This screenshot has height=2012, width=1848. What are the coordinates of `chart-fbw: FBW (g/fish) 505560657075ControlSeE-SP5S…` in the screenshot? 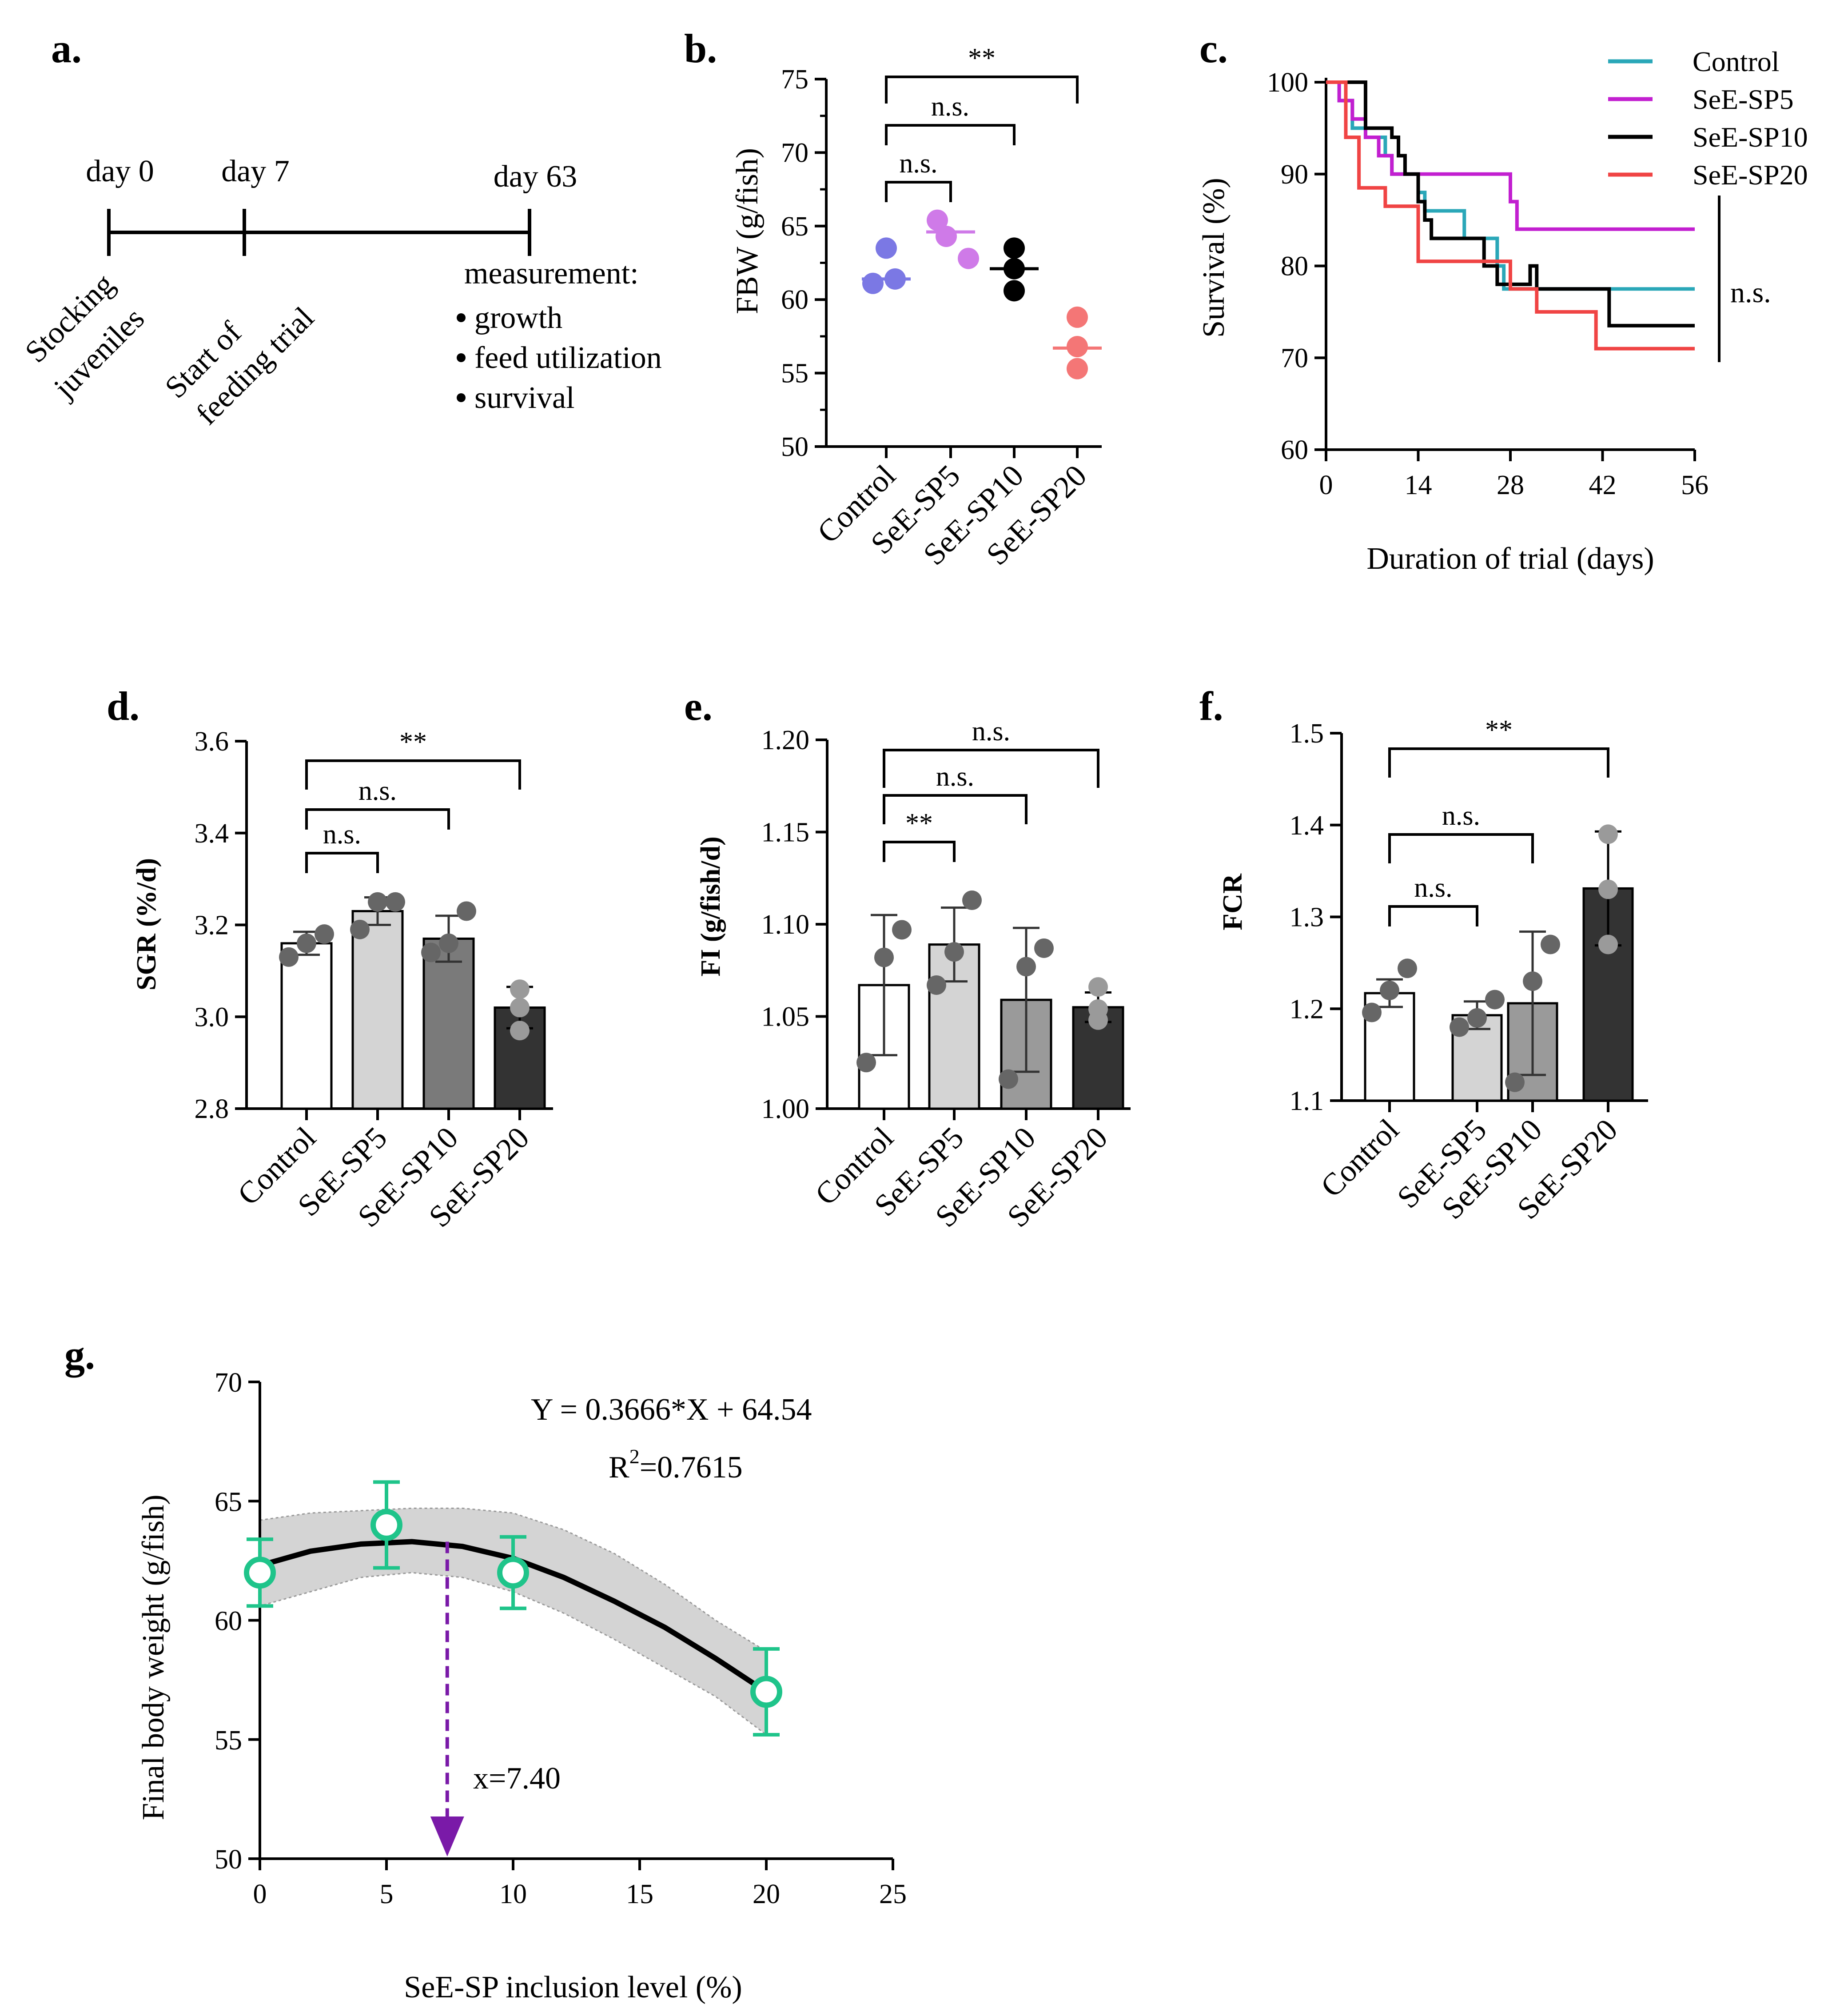 It's located at (916, 307).